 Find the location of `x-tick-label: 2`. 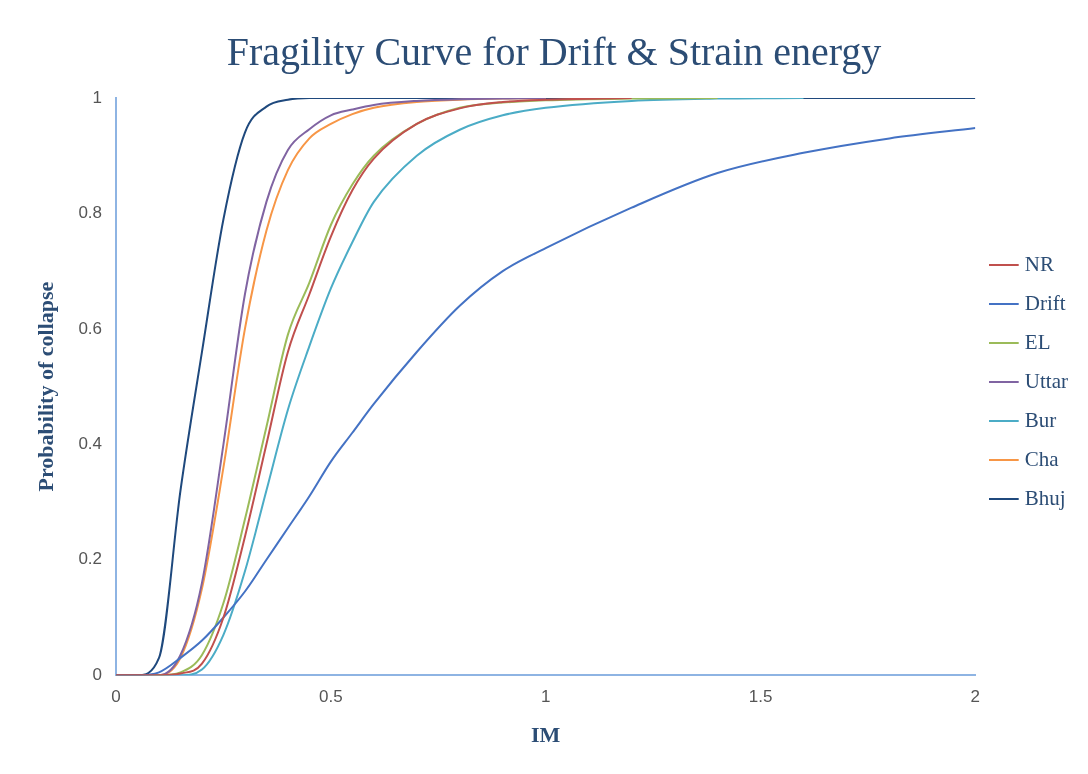

x-tick-label: 2 is located at coordinates (975, 697).